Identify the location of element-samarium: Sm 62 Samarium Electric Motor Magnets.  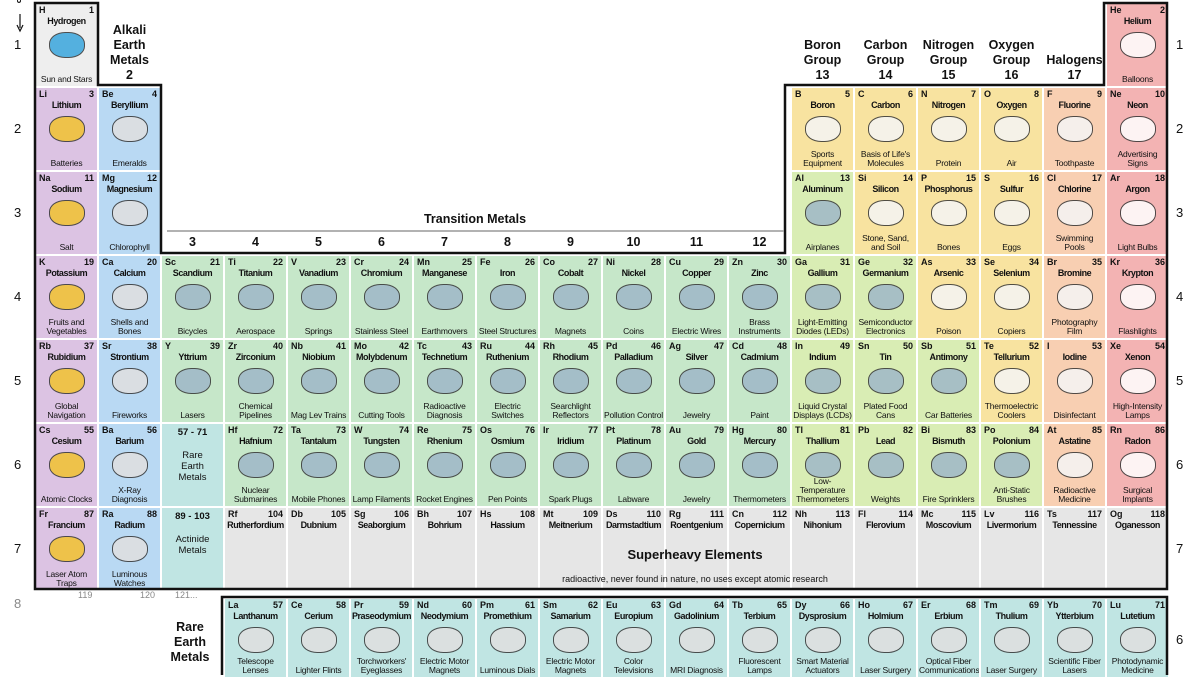
(570, 638).